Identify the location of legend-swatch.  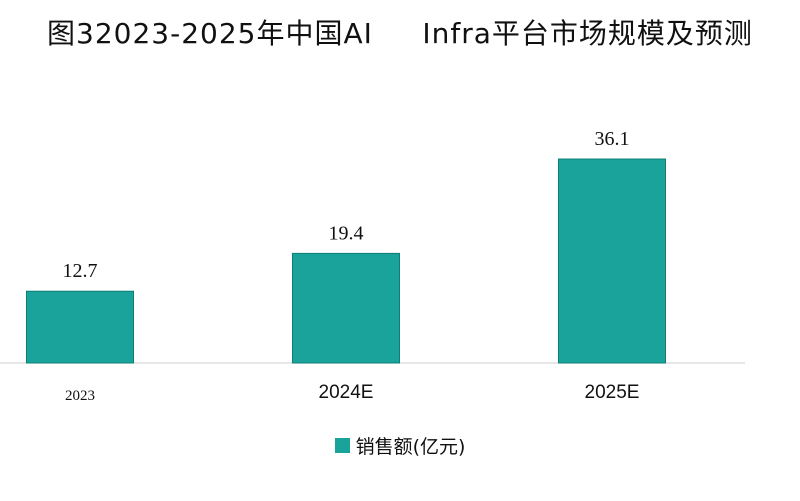
(342, 445).